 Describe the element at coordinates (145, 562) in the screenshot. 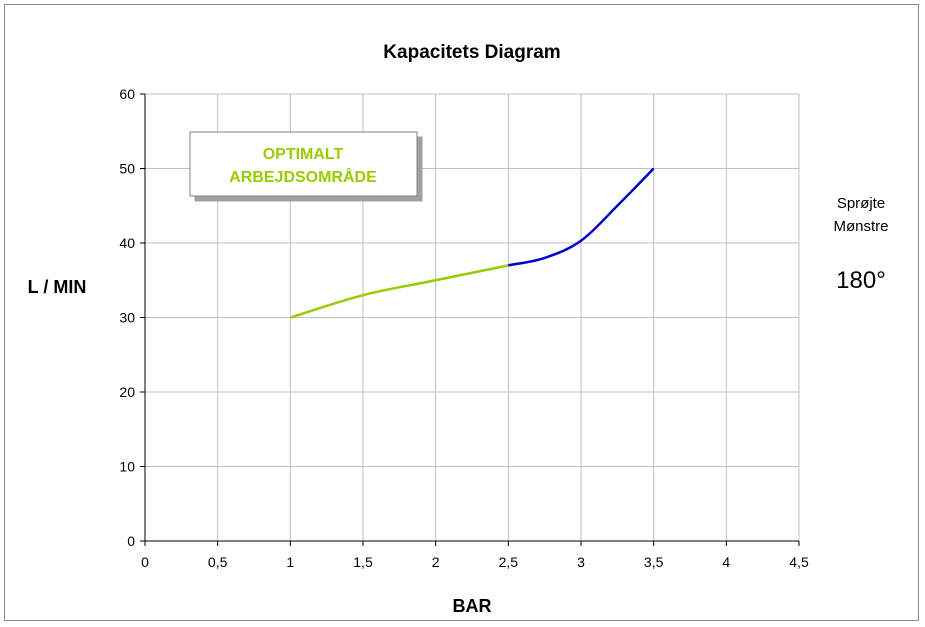

I see `x-tick-label: 0` at that location.